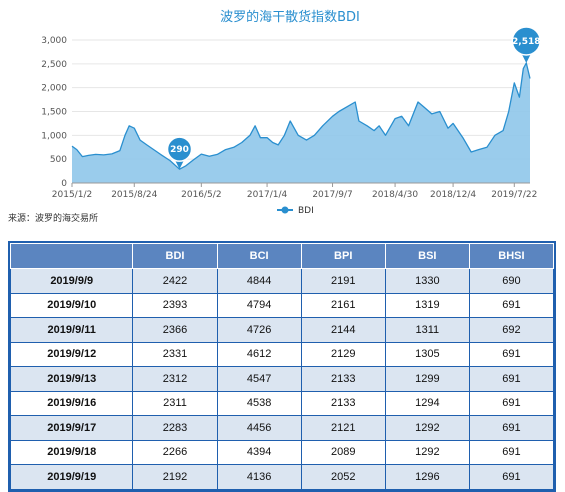 Image resolution: width=565 pixels, height=492 pixels. I want to click on table-row: 2019/9/13 2312 4547 2133 1299 691, so click(282, 379).